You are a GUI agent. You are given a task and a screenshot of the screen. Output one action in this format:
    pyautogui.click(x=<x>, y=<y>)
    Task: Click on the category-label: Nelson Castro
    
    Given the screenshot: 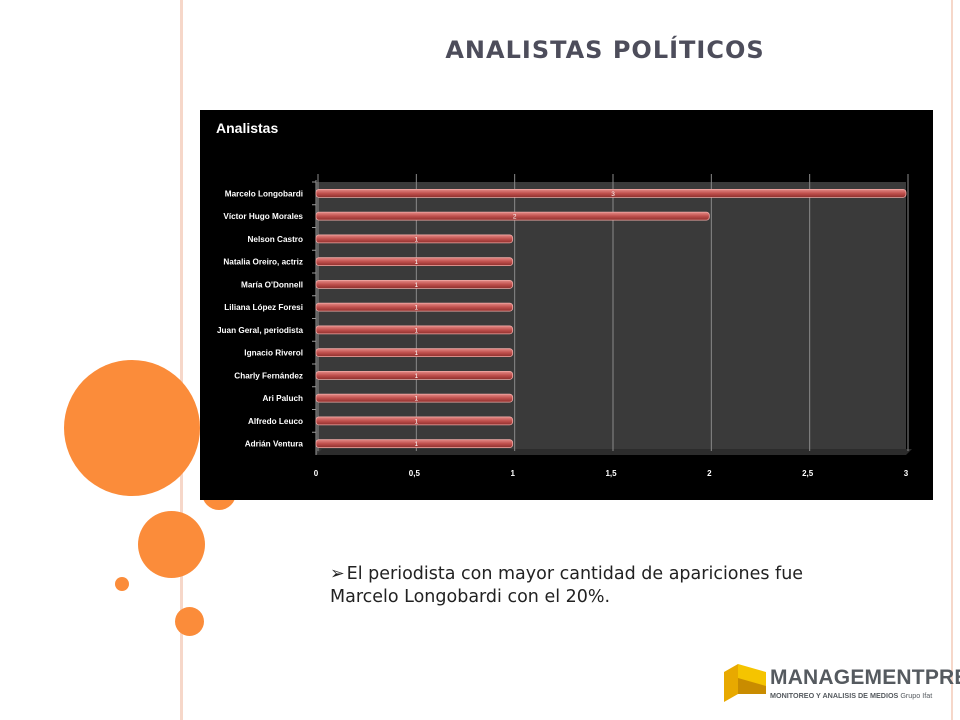 What is the action you would take?
    pyautogui.click(x=275, y=239)
    